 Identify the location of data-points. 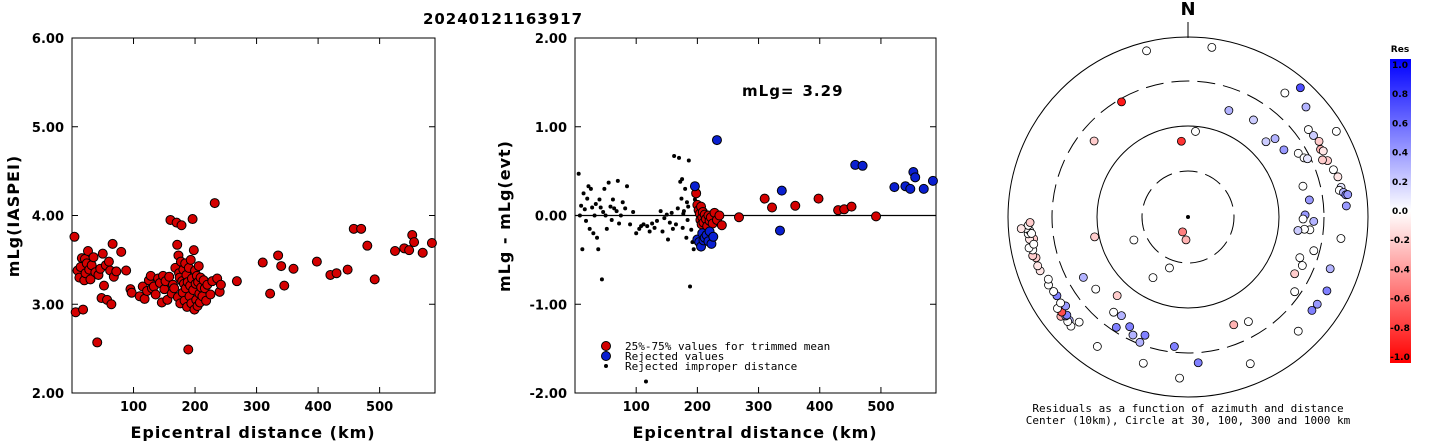
(253, 276).